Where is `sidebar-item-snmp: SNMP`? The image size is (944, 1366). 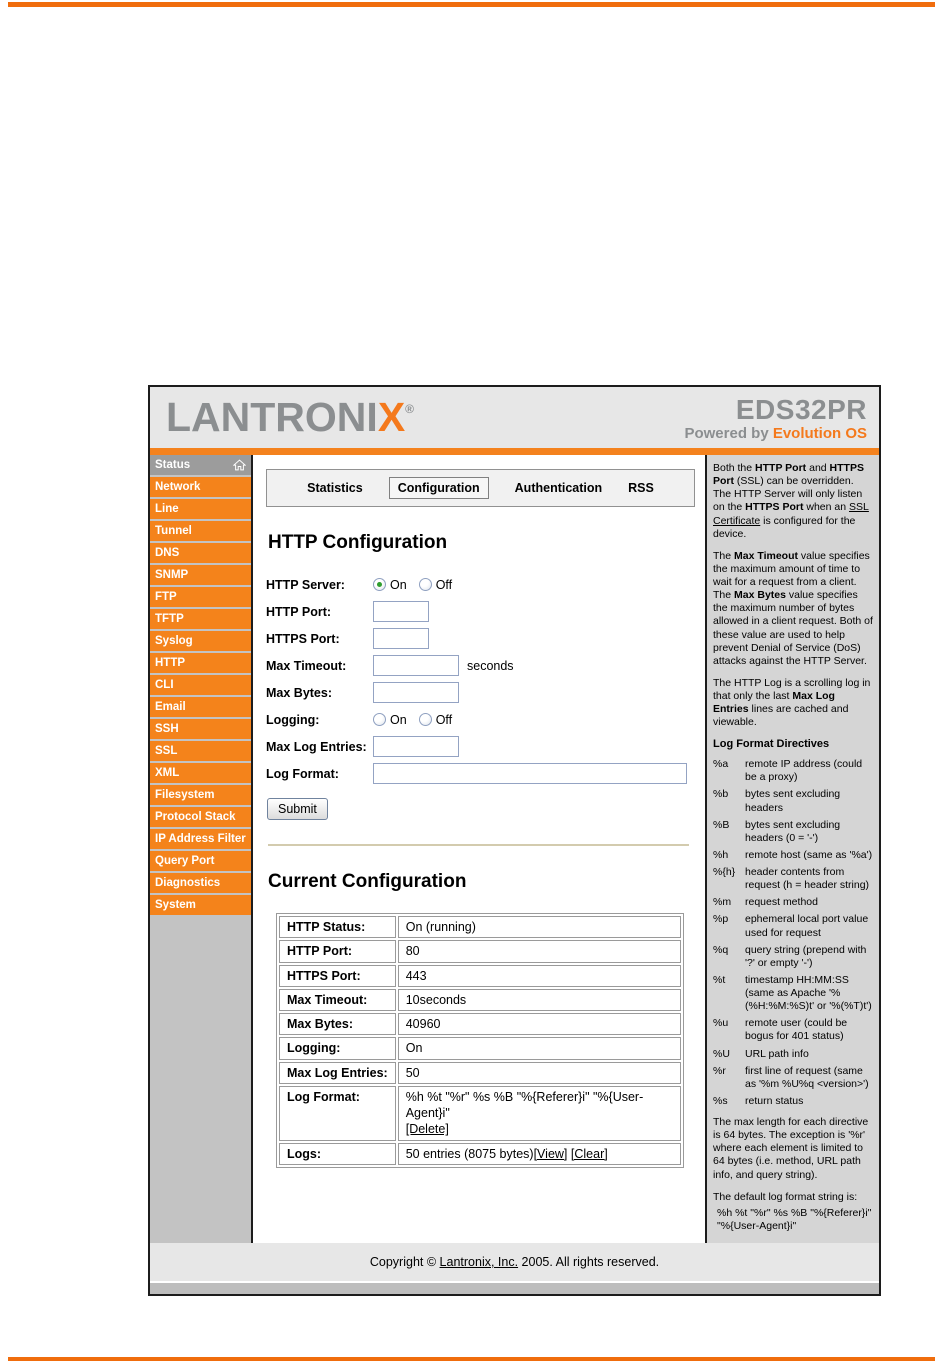 sidebar-item-snmp: SNMP is located at coordinates (200, 575).